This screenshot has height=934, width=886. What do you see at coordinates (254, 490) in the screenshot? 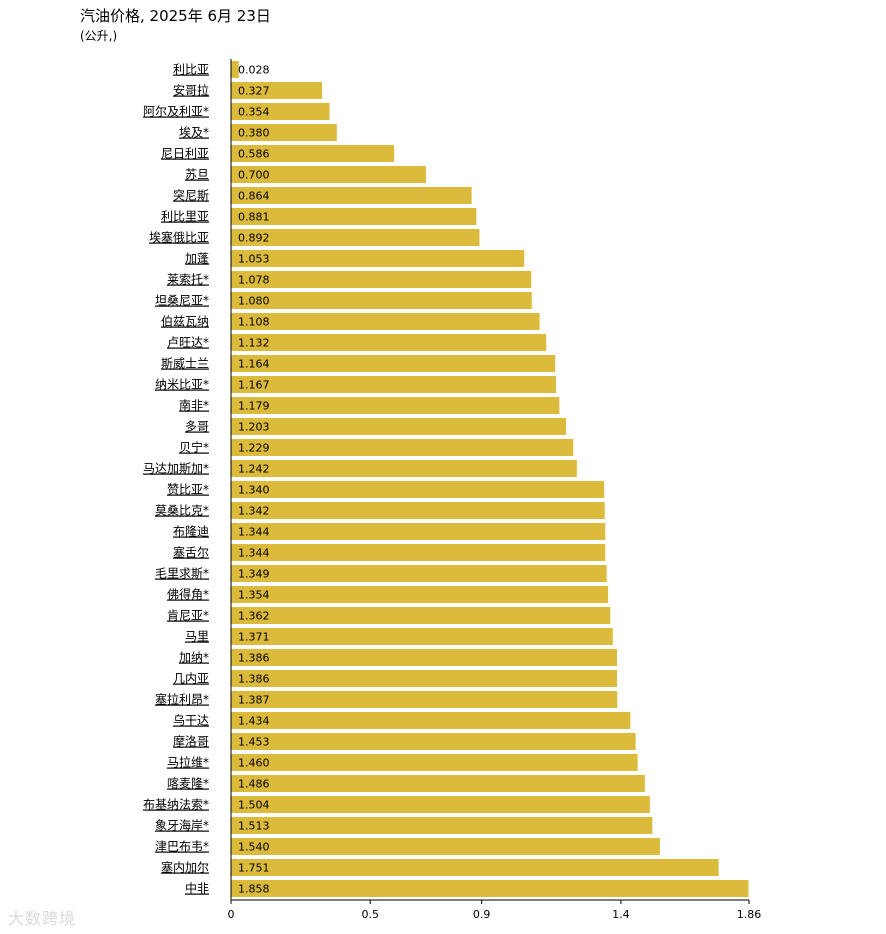
I see `bar-value-label: 1.340` at bounding box center [254, 490].